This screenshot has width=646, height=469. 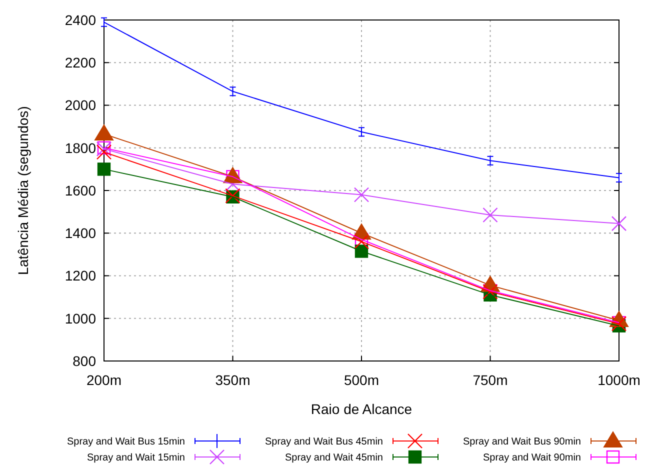 What do you see at coordinates (490, 380) in the screenshot?
I see `x-tick-label: 750m` at bounding box center [490, 380].